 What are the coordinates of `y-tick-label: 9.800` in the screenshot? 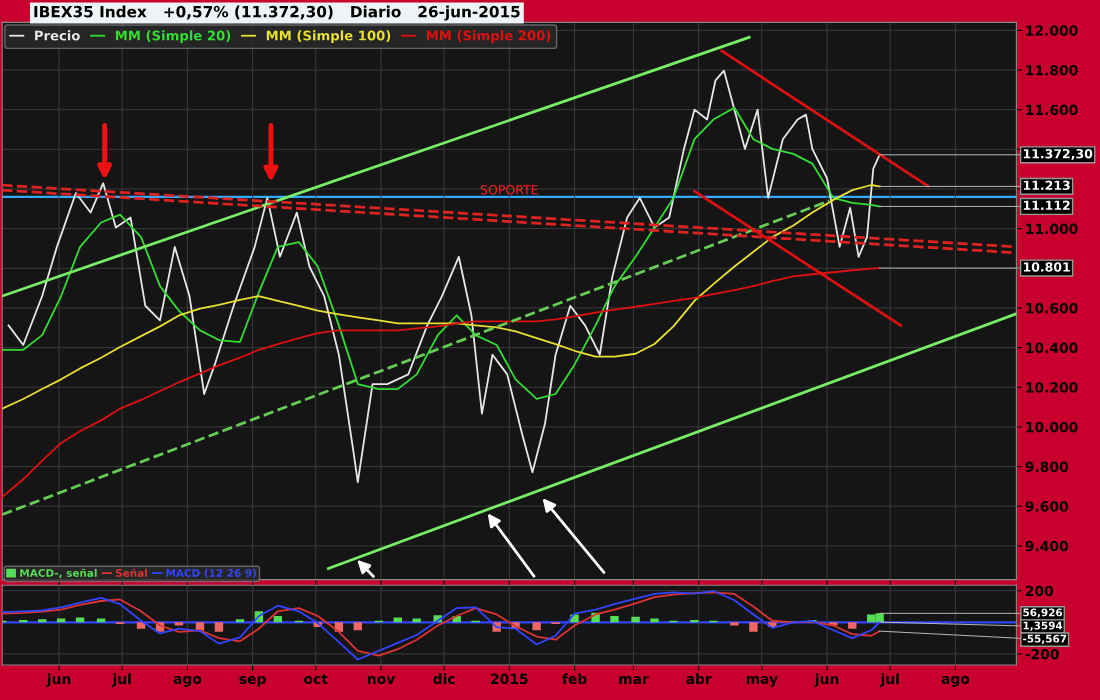 It's located at (1046, 467).